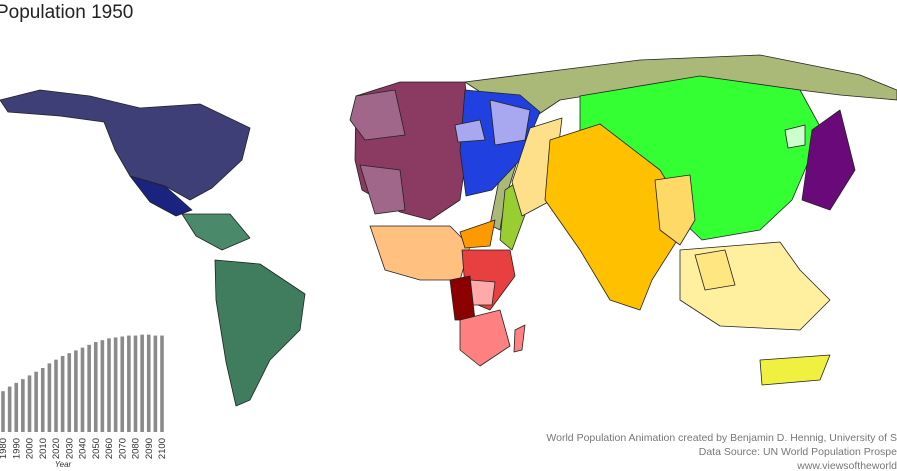  Describe the element at coordinates (96, 448) in the screenshot. I see `x-tick-label: 2050` at that location.